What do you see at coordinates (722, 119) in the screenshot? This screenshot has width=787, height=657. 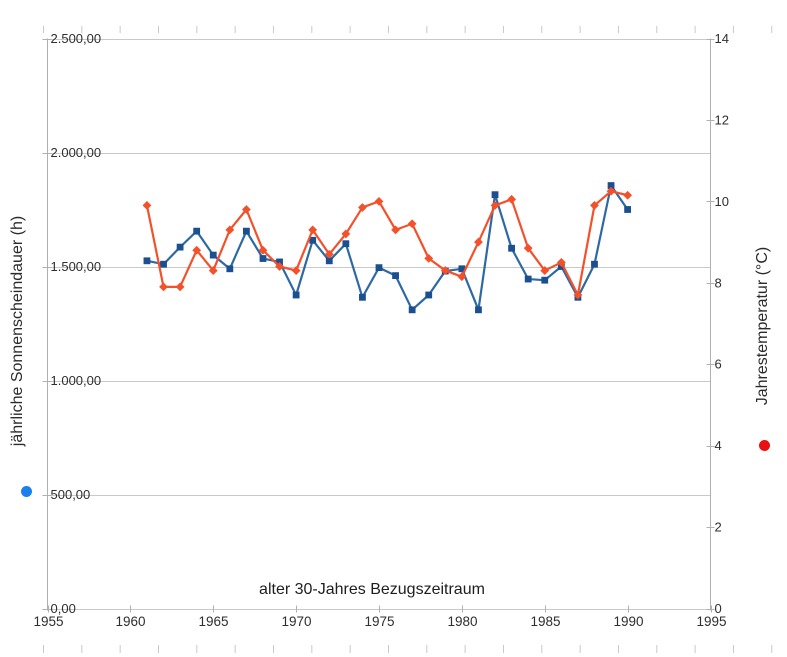 I see `svg-text: 12` at bounding box center [722, 119].